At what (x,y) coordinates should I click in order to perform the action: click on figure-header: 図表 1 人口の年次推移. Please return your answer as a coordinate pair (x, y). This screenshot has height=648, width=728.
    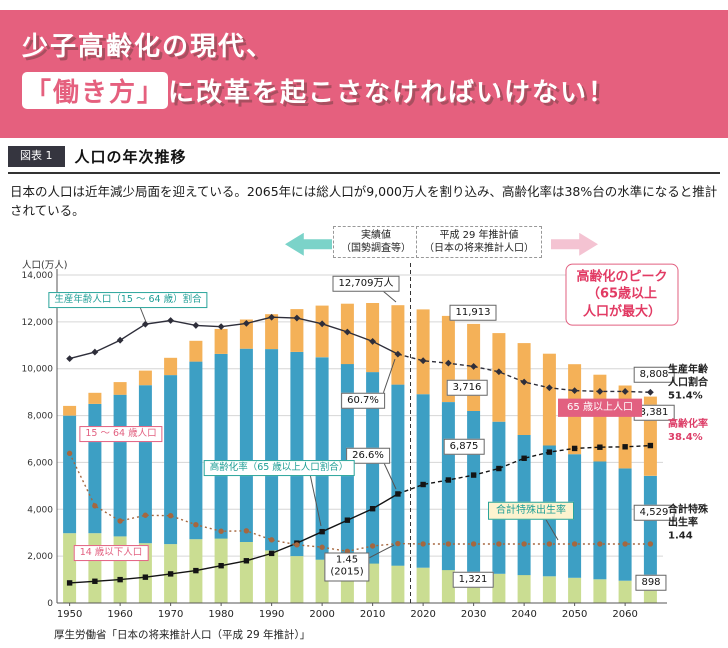
    Looking at the image, I should click on (364, 160).